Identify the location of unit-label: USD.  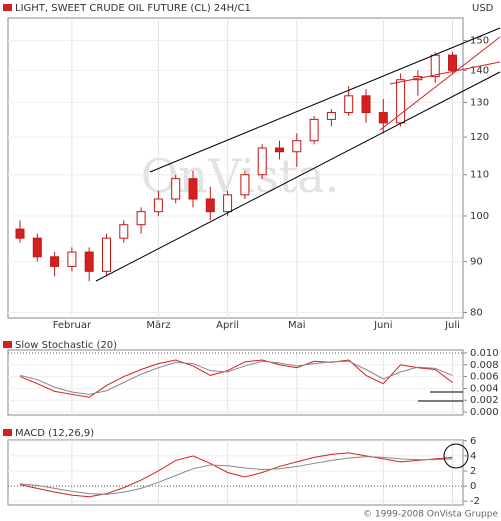
(483, 8).